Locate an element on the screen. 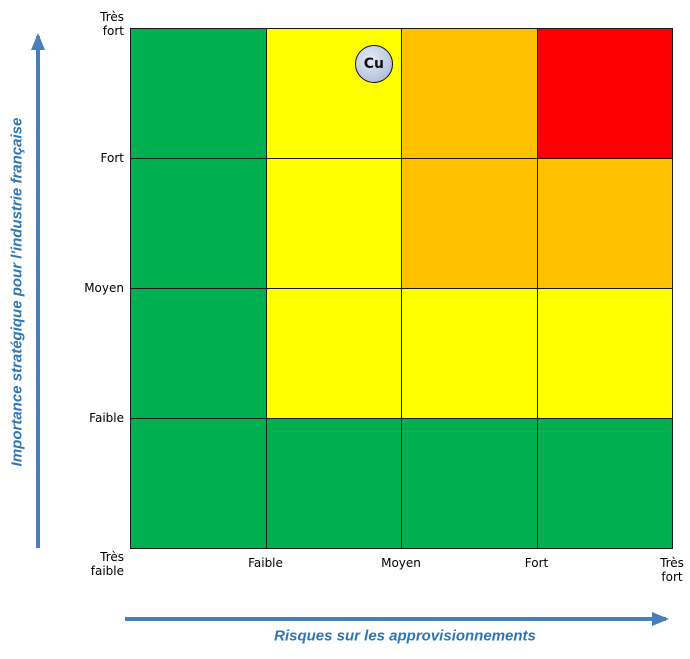  y-tick-tres-fort: Très fort is located at coordinates (112, 24).